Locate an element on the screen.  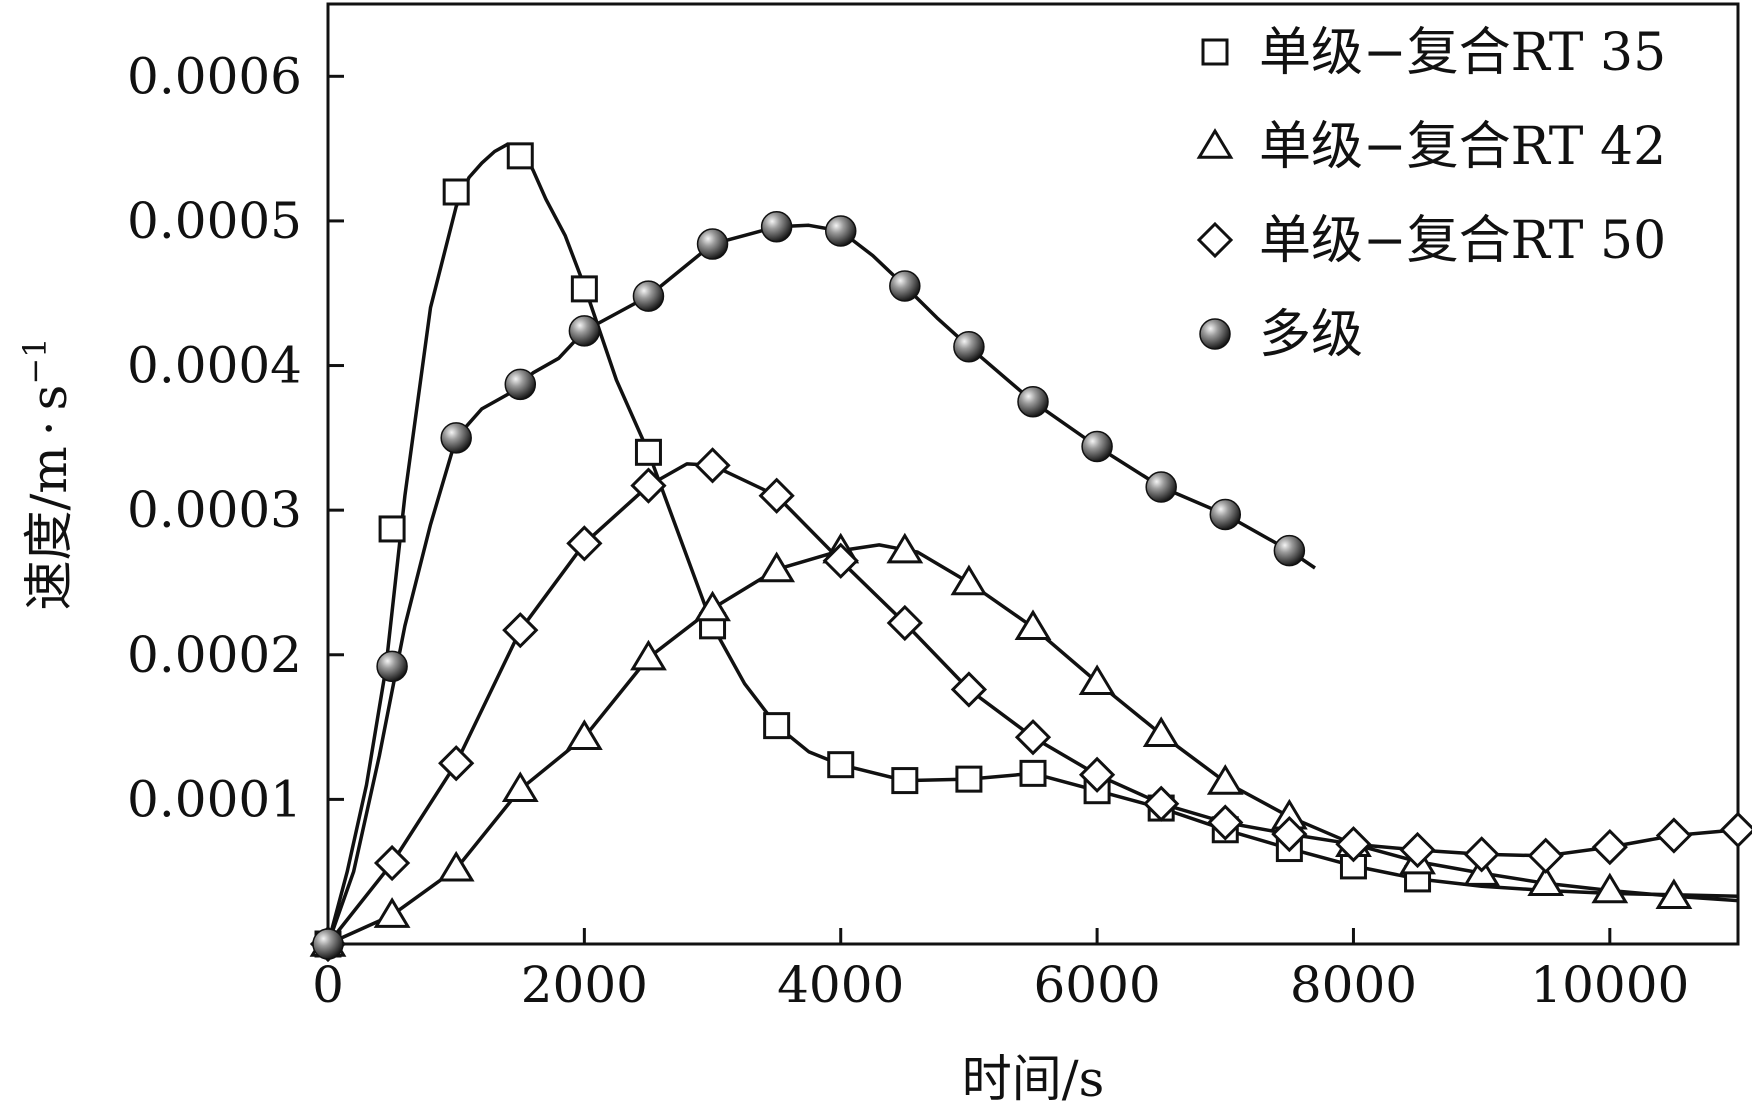
legend-sphere-marker is located at coordinates (1215, 334).